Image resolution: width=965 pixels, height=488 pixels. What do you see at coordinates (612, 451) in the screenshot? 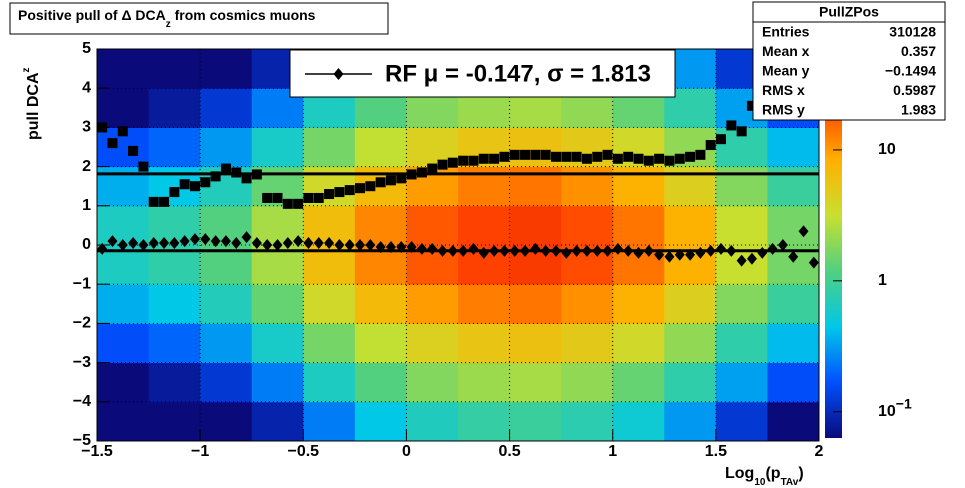
I see `x-tick-label: 1` at bounding box center [612, 451].